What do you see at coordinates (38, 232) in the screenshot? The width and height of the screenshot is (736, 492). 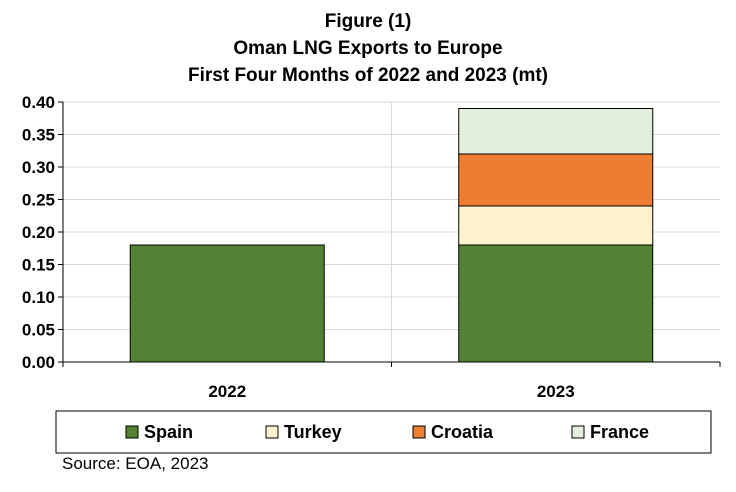 I see `y-tick-label: 0.20` at bounding box center [38, 232].